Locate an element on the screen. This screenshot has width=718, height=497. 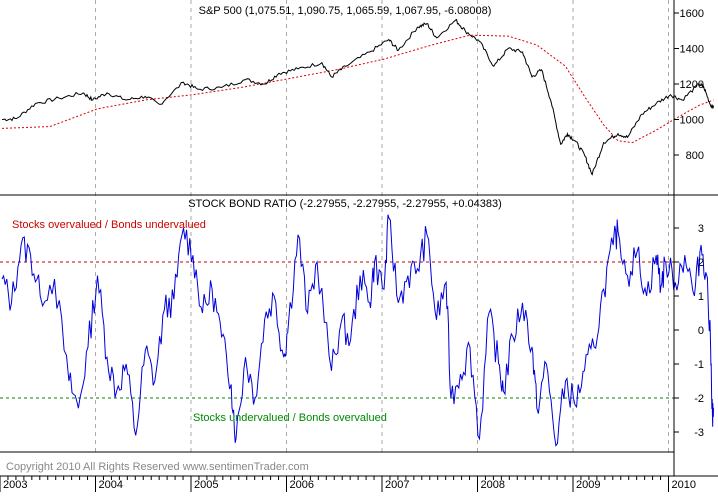
x-tick-label: 2008 is located at coordinates (493, 485).